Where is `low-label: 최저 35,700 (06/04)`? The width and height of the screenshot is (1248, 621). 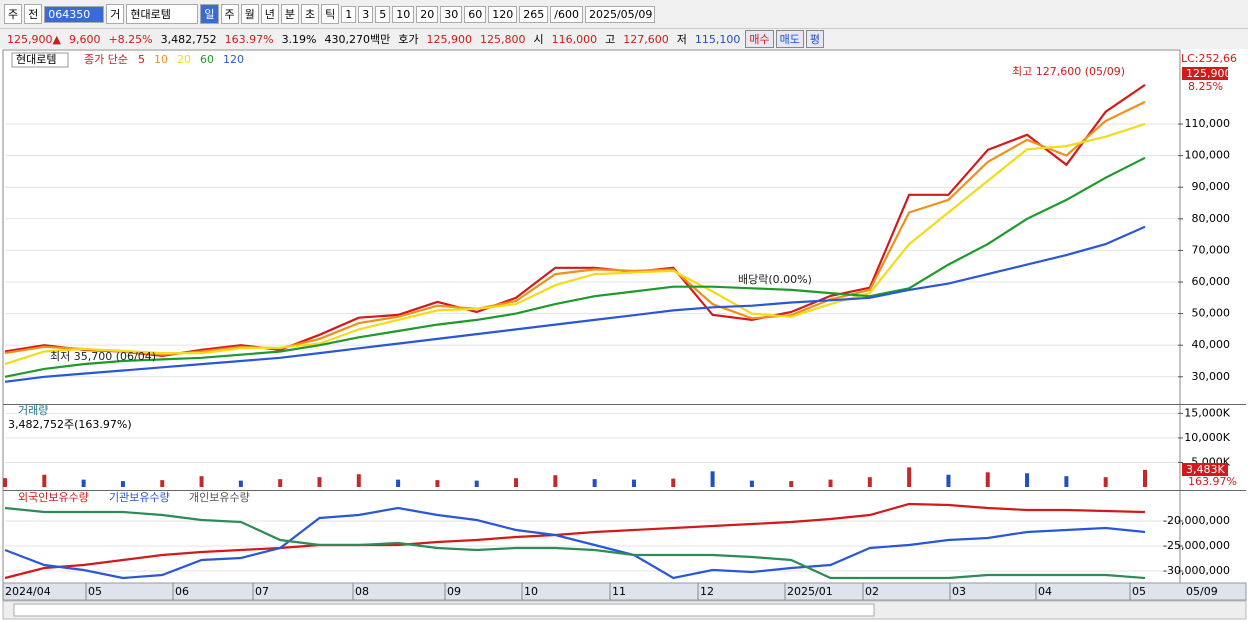
low-label: 최저 35,700 (06/04) is located at coordinates (103, 356).